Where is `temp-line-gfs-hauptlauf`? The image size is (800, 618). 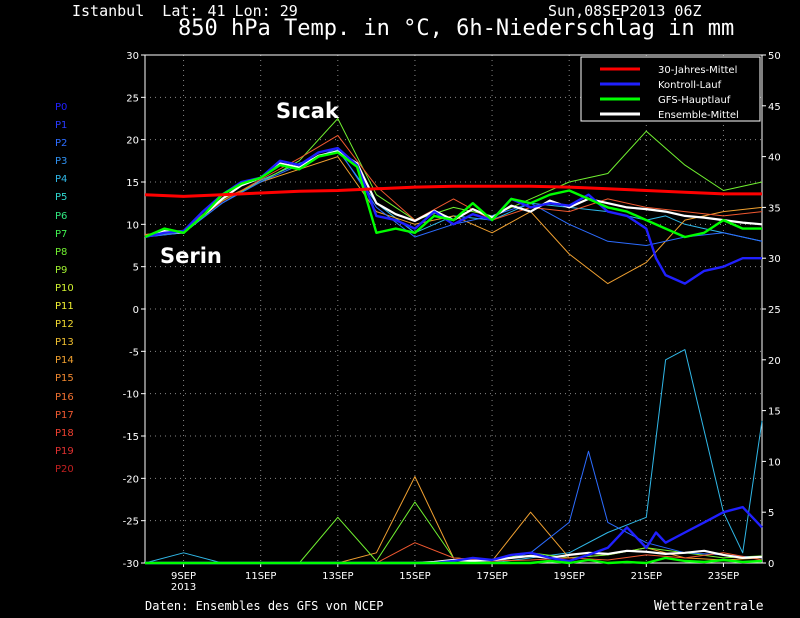
temp-line-gfs-hauptlauf is located at coordinates (453, 195).